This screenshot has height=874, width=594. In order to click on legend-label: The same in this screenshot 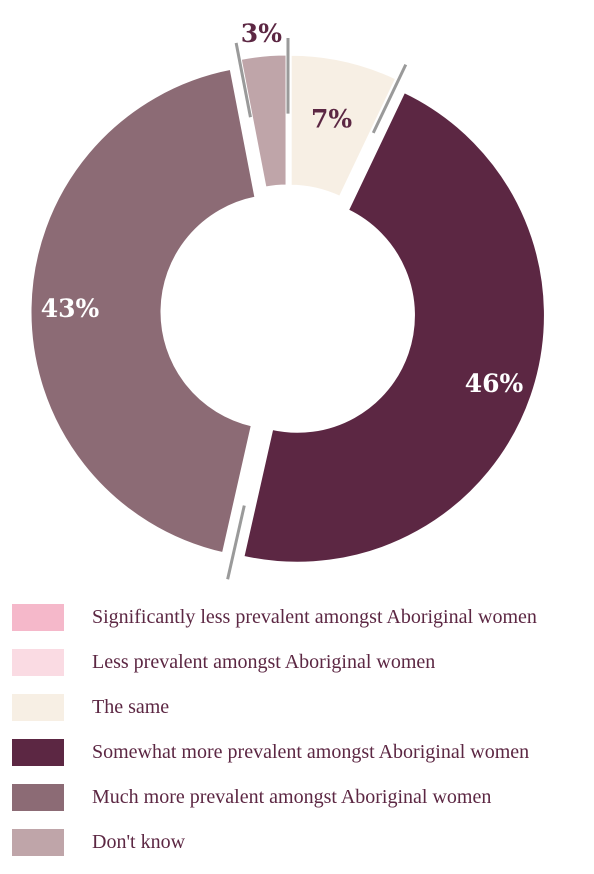, I will do `click(131, 707)`.